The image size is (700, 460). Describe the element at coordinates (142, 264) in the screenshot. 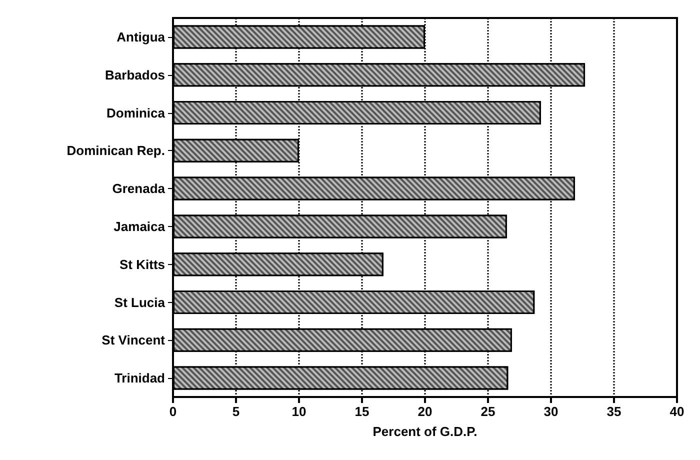

I see `y-tick-label: St Kitts` at that location.